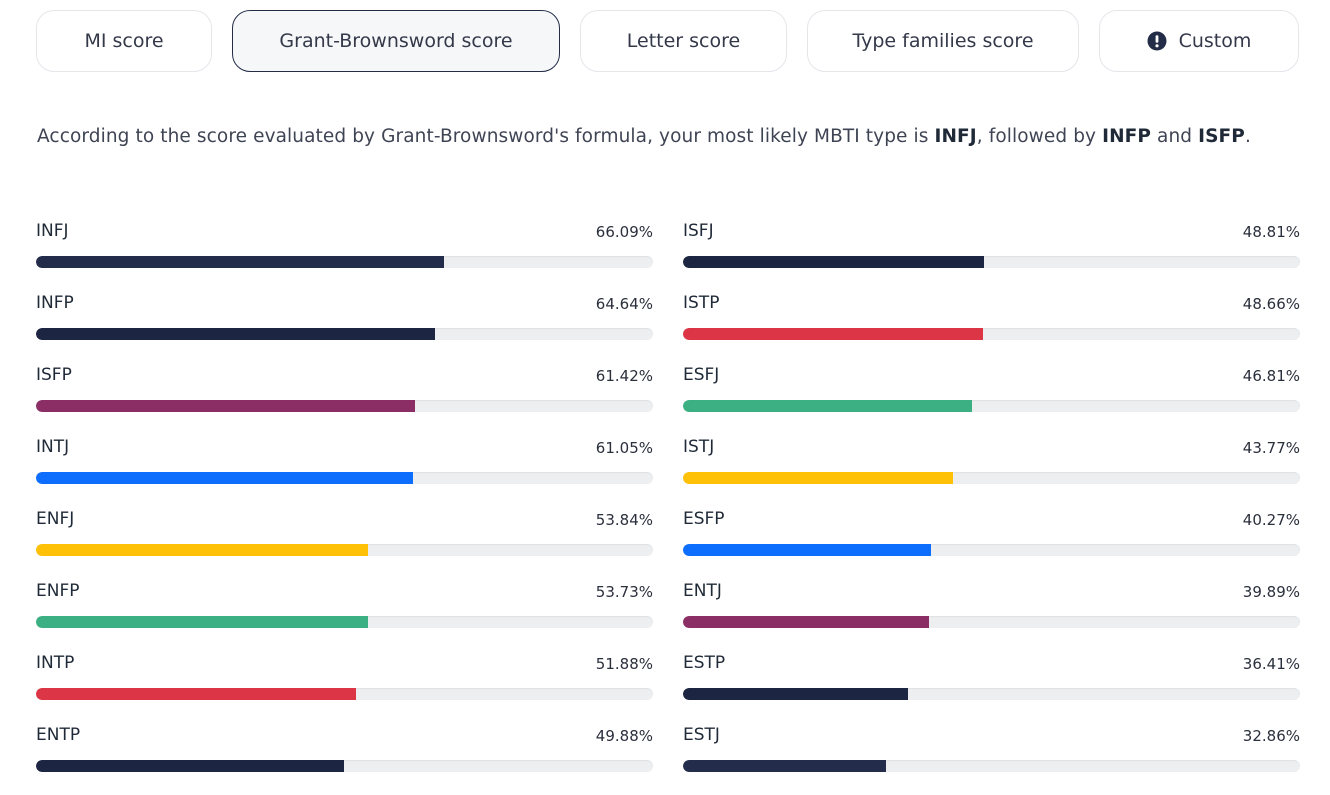 This screenshot has width=1330, height=795. I want to click on score-percent: 49.88%, so click(624, 736).